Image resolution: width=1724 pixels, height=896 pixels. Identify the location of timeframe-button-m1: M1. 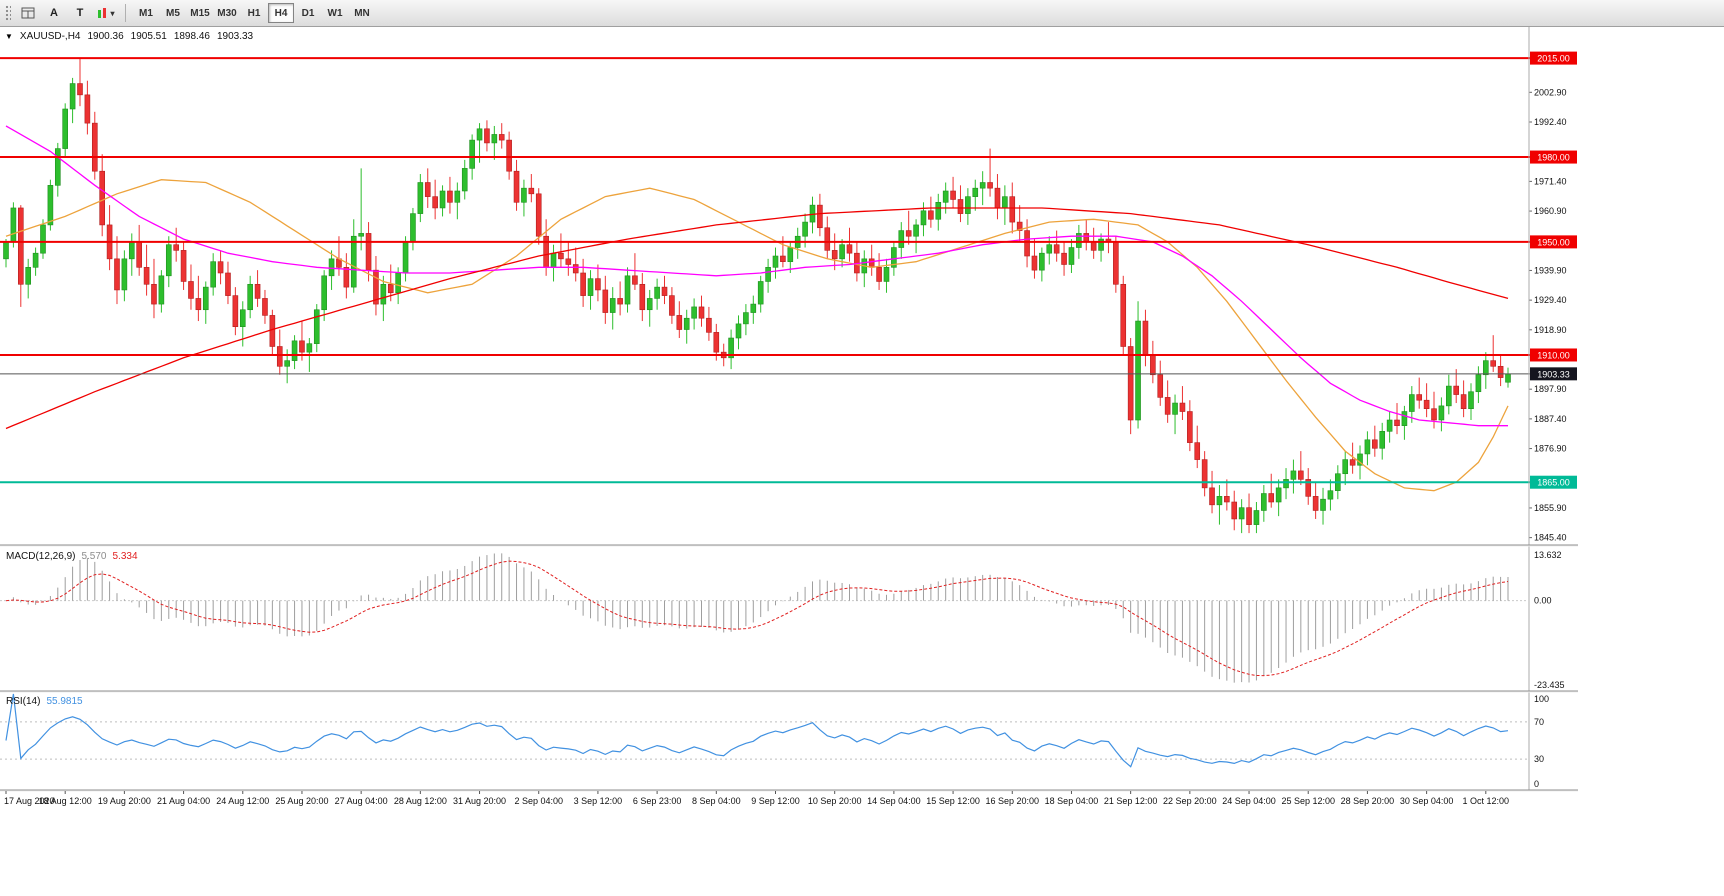
(146, 13).